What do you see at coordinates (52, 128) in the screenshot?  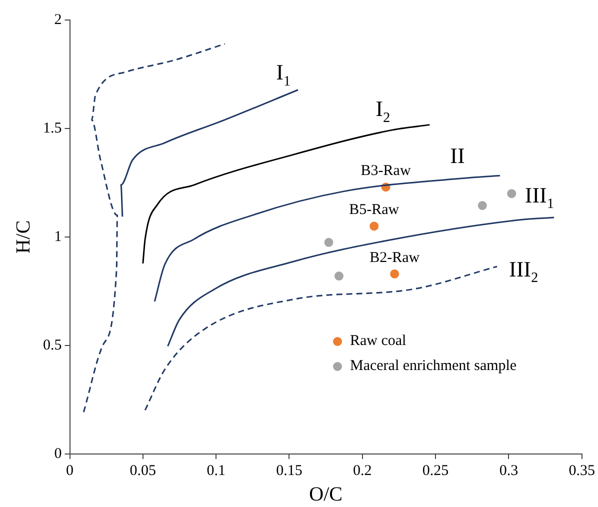 I see `y-tick-label: 1.5` at bounding box center [52, 128].